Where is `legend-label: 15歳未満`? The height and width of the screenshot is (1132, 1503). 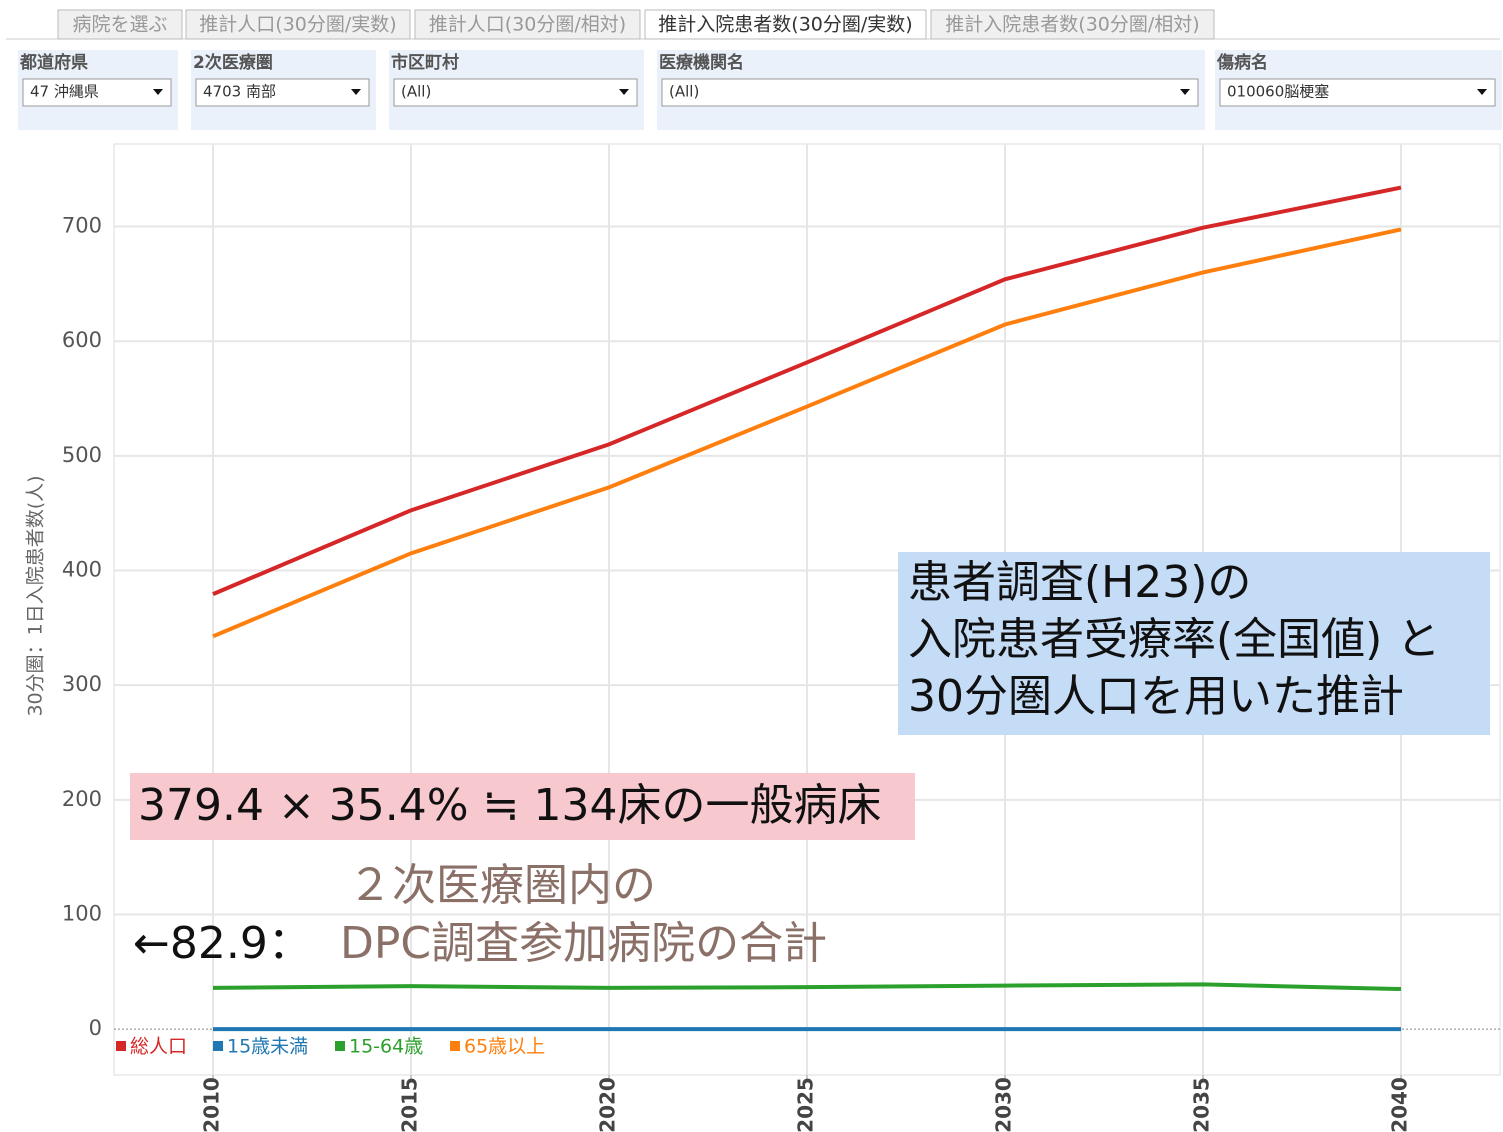 legend-label: 15歳未満 is located at coordinates (267, 1047).